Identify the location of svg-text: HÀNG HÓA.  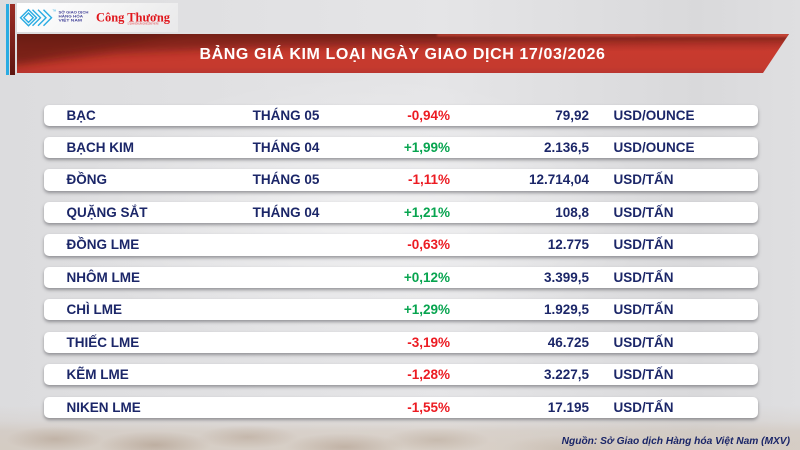
(70, 15).